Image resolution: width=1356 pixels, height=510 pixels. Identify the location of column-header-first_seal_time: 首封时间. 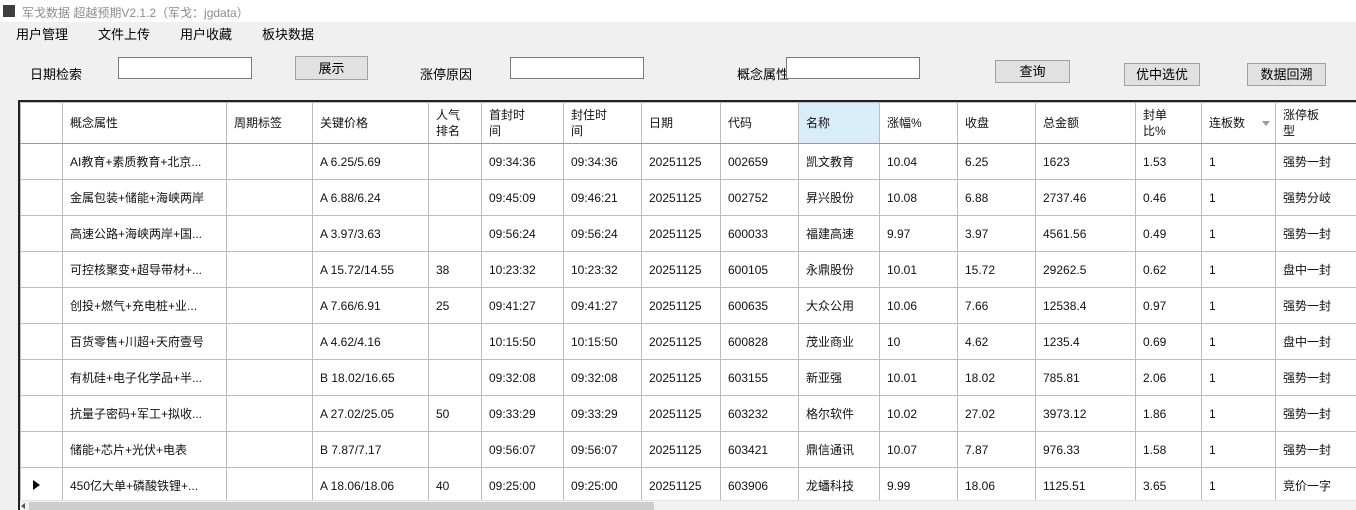
(522, 123).